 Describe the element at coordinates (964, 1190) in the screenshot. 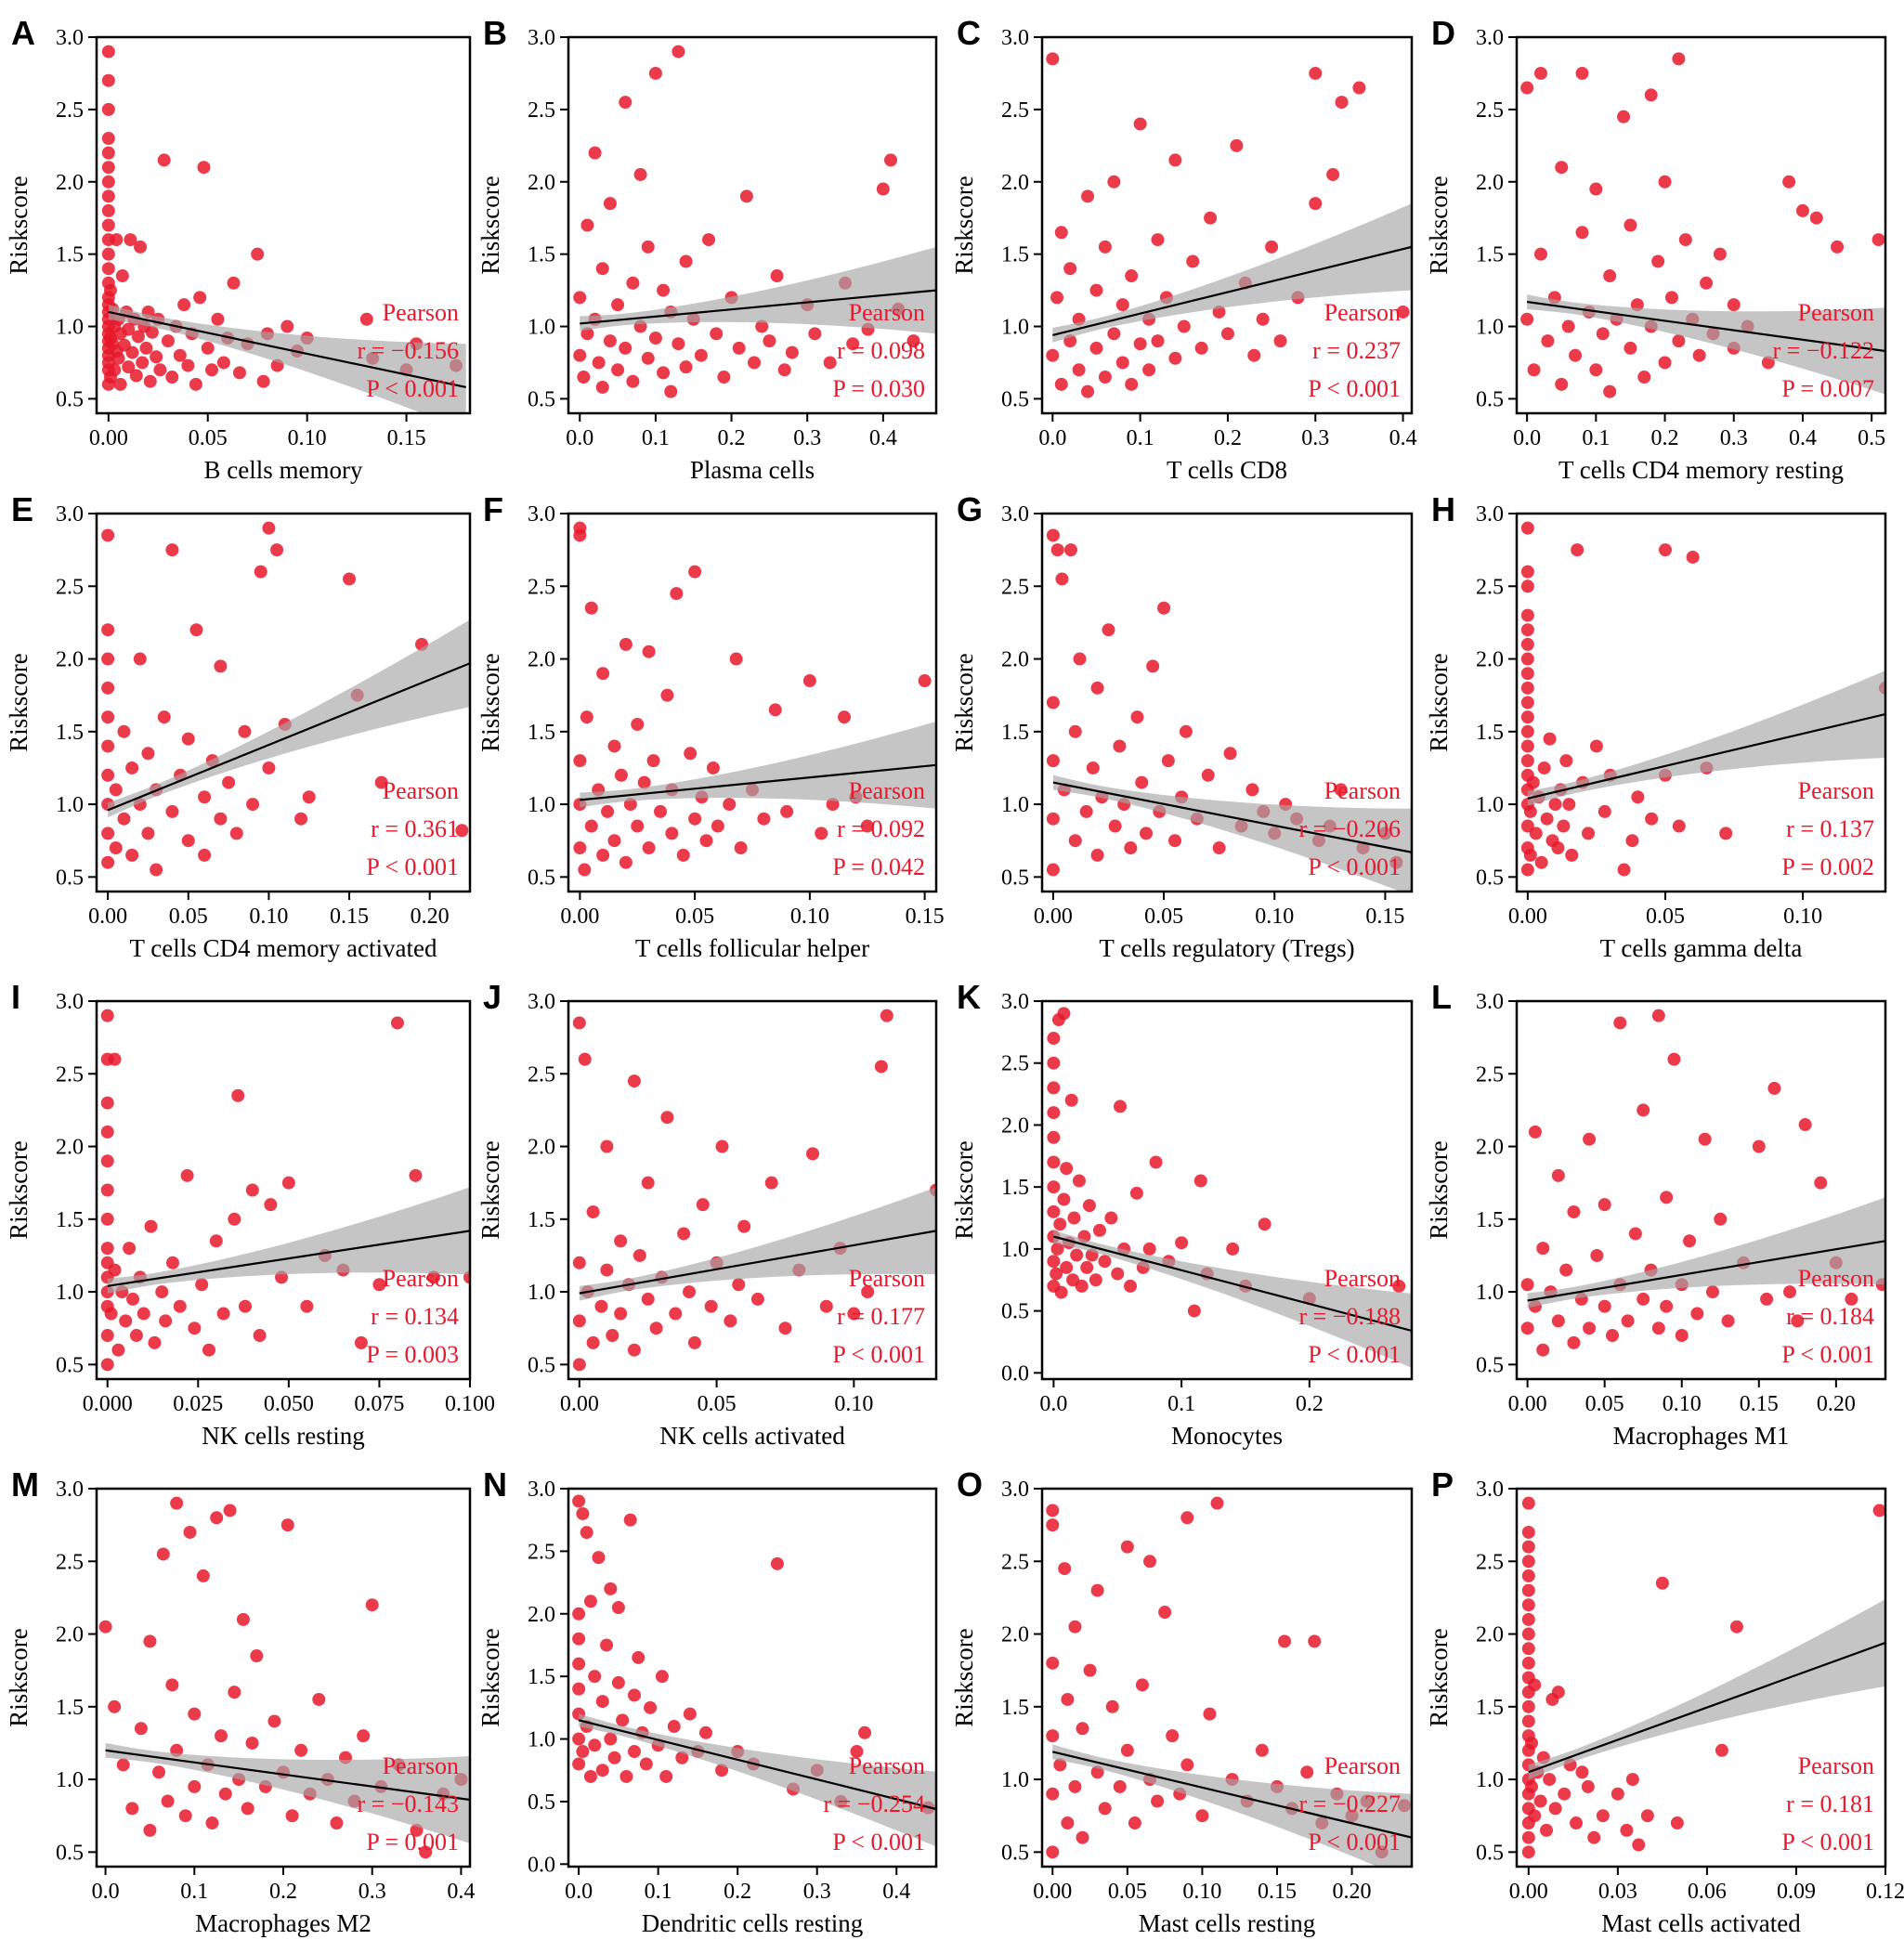

I see `panel-k-y-axis-title: Riskscore` at that location.